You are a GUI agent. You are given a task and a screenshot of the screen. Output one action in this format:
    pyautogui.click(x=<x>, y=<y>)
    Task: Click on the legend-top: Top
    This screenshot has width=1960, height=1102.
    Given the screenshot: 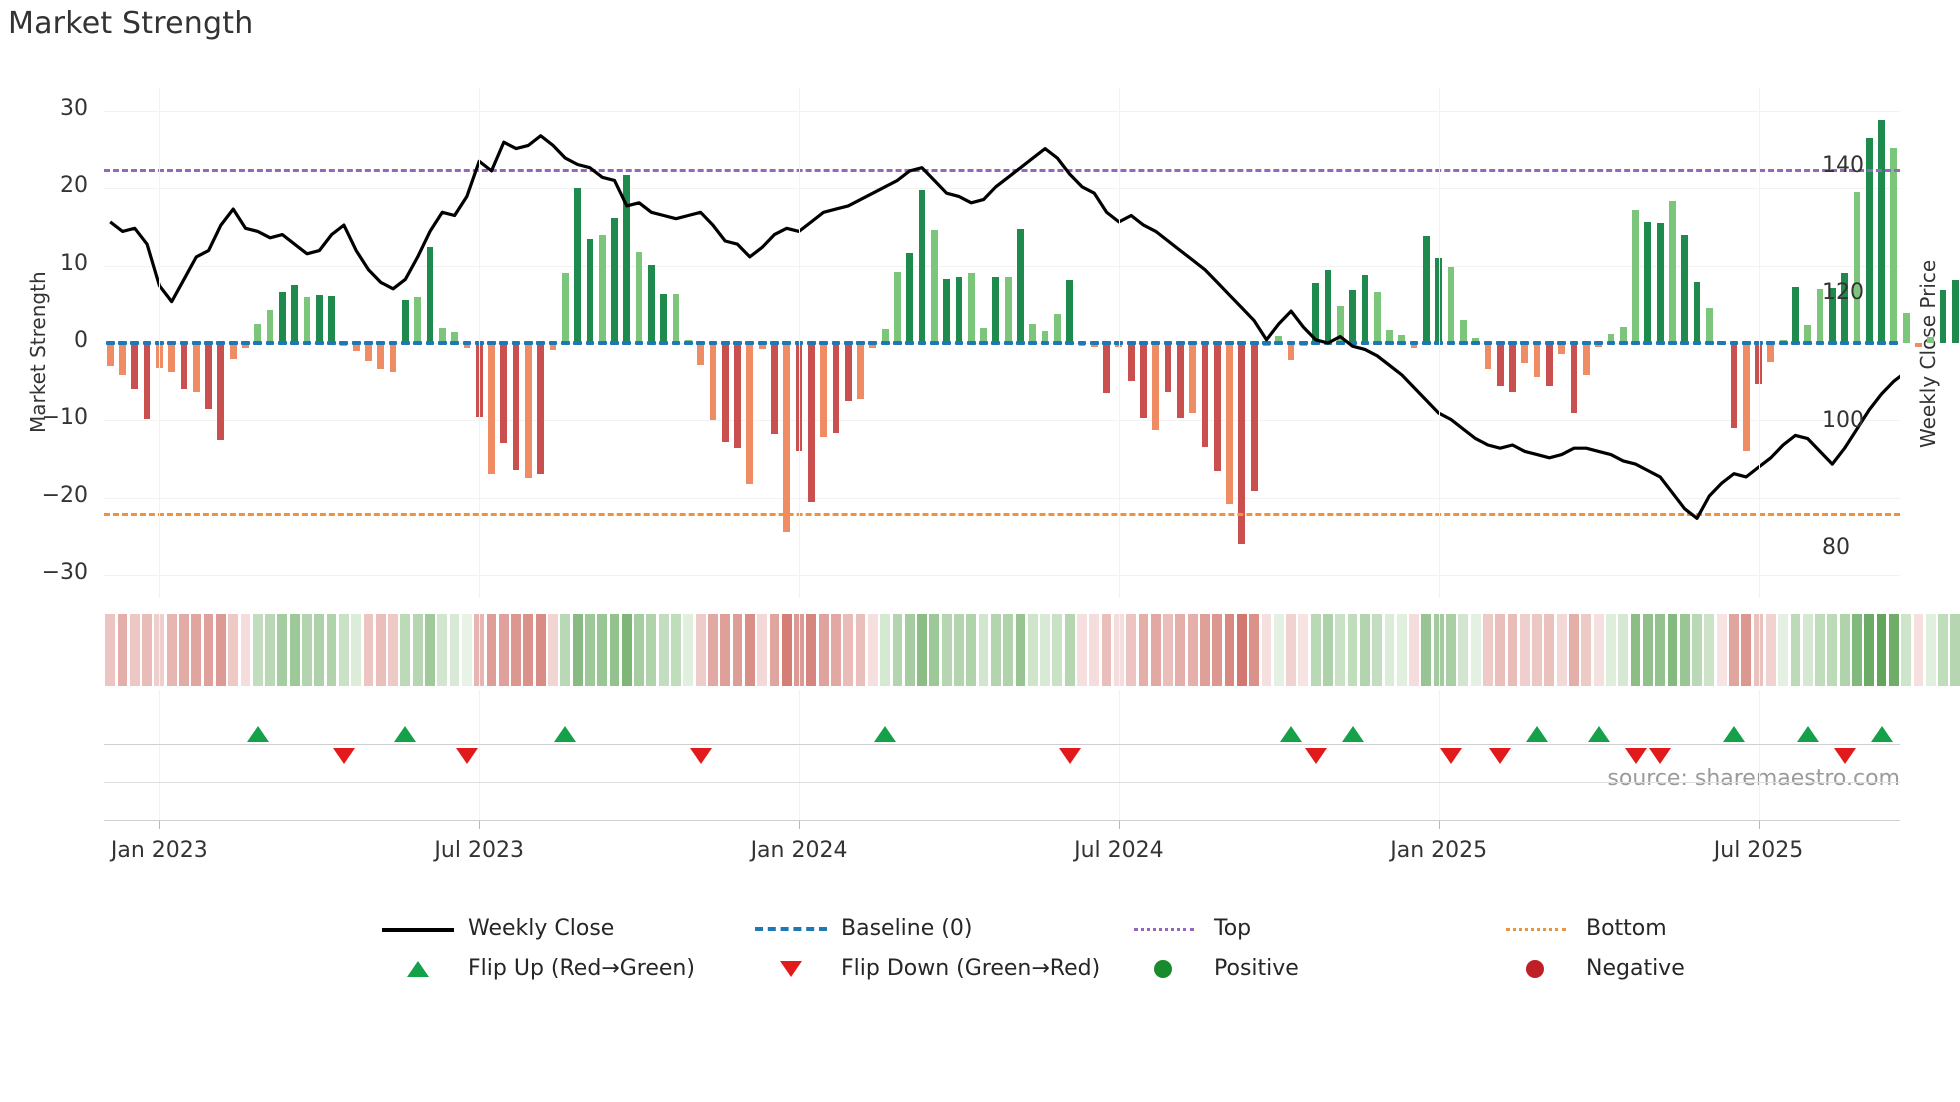 What is the action you would take?
    pyautogui.click(x=1189, y=928)
    